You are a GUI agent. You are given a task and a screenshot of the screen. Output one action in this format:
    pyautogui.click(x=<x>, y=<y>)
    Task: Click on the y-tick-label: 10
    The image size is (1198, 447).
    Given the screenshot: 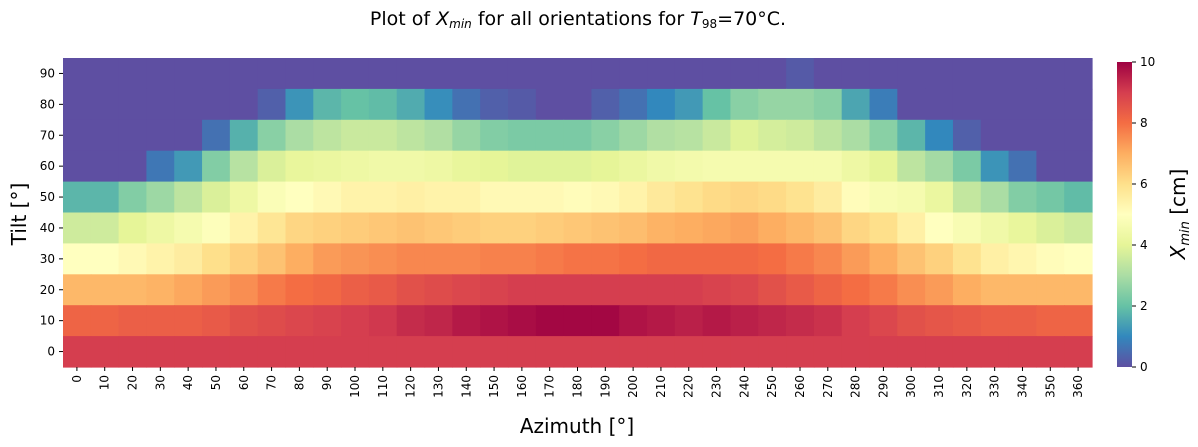 What is the action you would take?
    pyautogui.click(x=47, y=321)
    